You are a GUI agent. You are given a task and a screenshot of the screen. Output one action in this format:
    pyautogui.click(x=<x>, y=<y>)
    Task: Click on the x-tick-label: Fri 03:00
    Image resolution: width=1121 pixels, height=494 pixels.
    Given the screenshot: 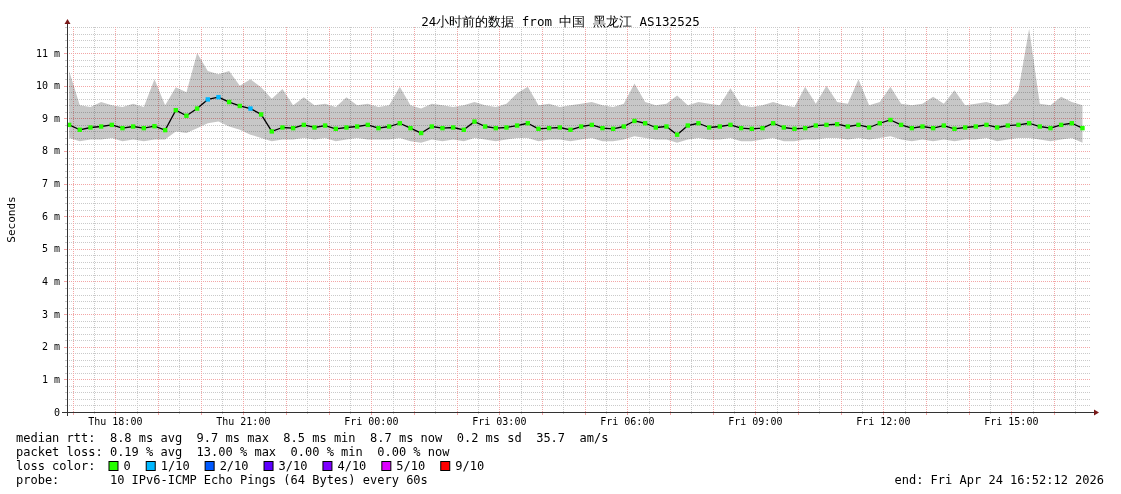 What is the action you would take?
    pyautogui.click(x=499, y=421)
    